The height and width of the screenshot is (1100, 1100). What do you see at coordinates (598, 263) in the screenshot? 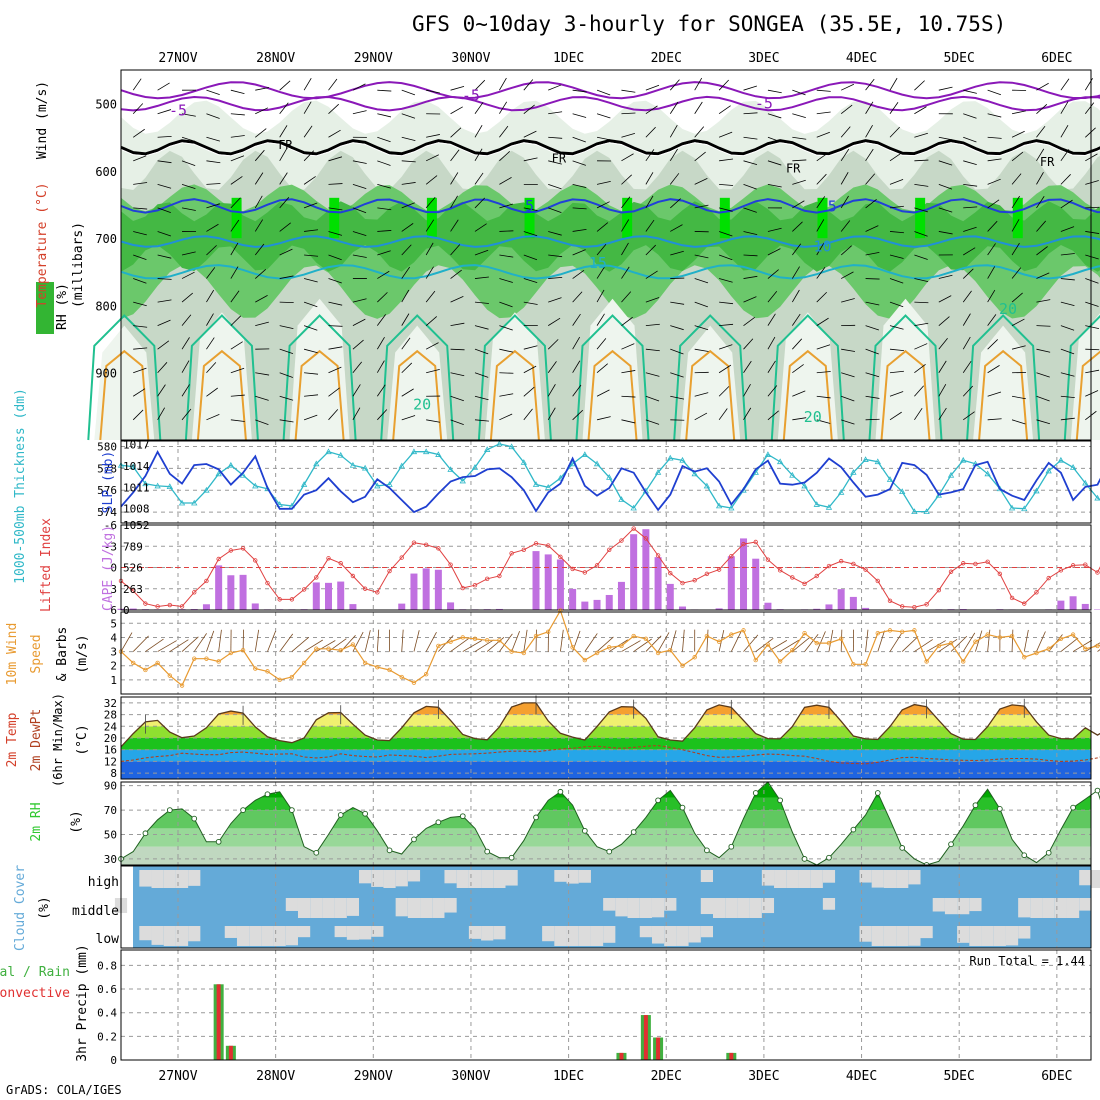
I see `contour-label: 15` at bounding box center [598, 263].